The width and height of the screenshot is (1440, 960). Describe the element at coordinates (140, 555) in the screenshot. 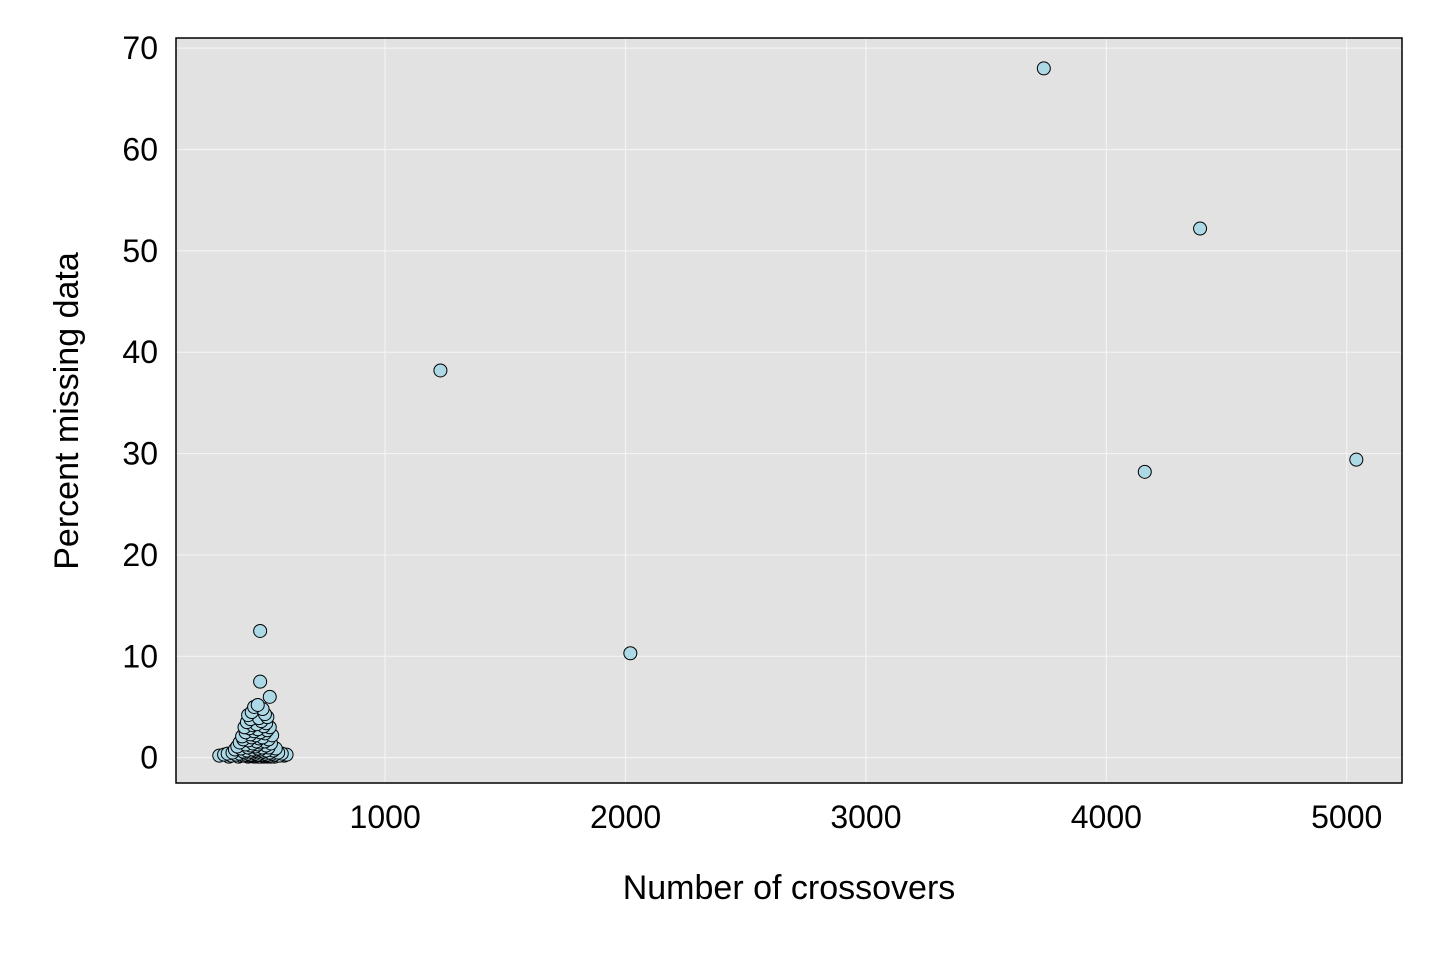

I see `y-tick-label: 20` at that location.